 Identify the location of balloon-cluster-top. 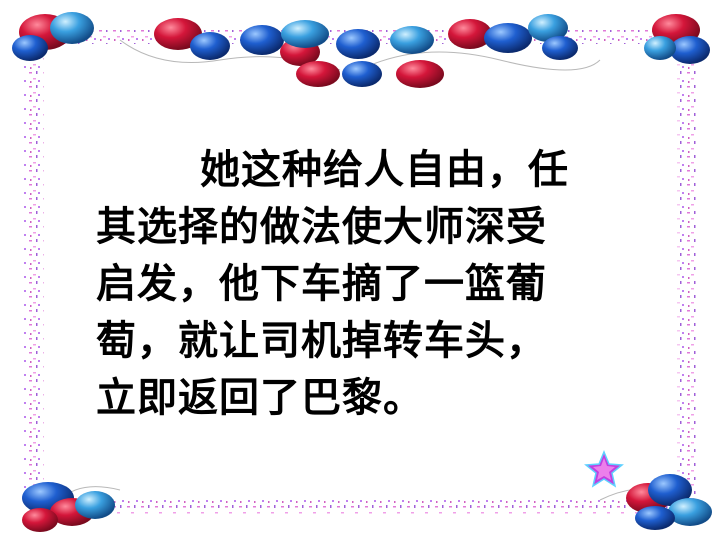
(361, 50).